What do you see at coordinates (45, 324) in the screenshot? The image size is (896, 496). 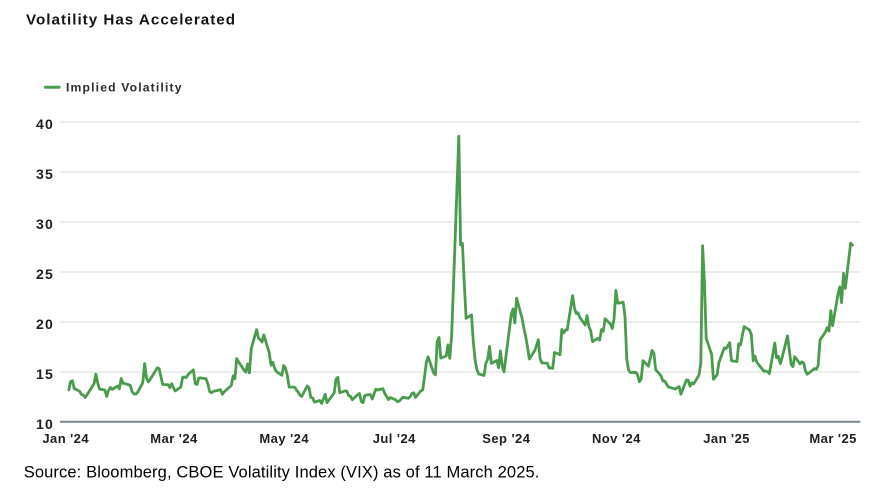 I see `svg-text: 20` at bounding box center [45, 324].